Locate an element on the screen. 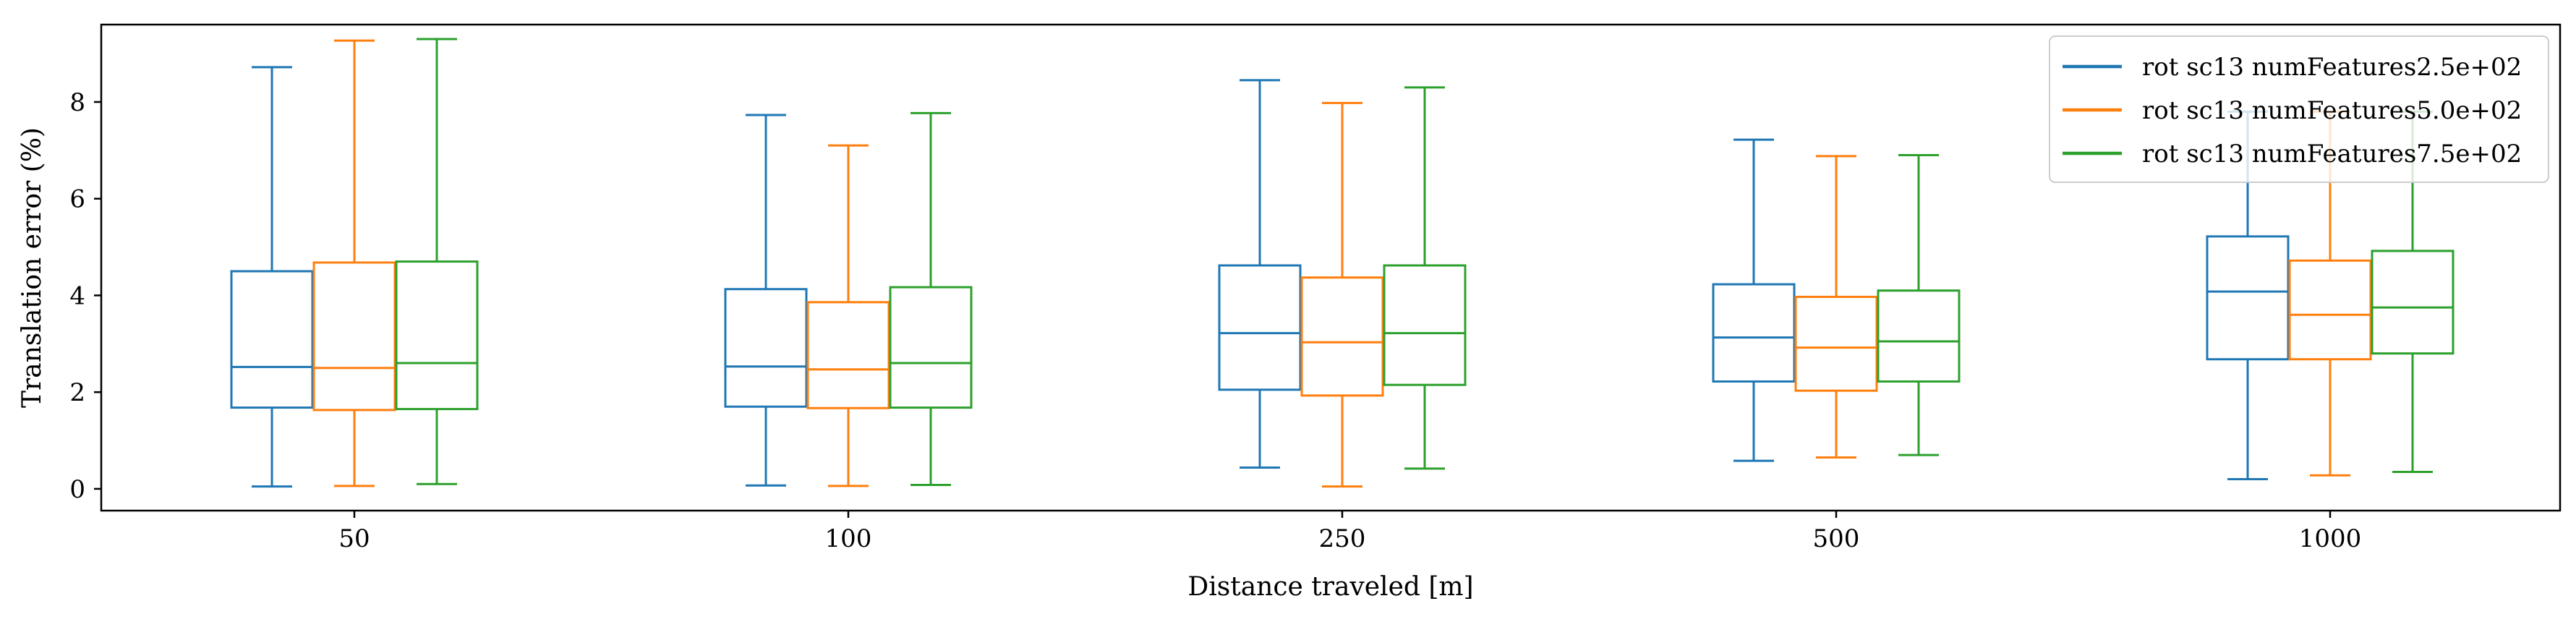 The image size is (2576, 622). legend-label: rot sc13 numFeatures5.0e+02 is located at coordinates (2332, 110).